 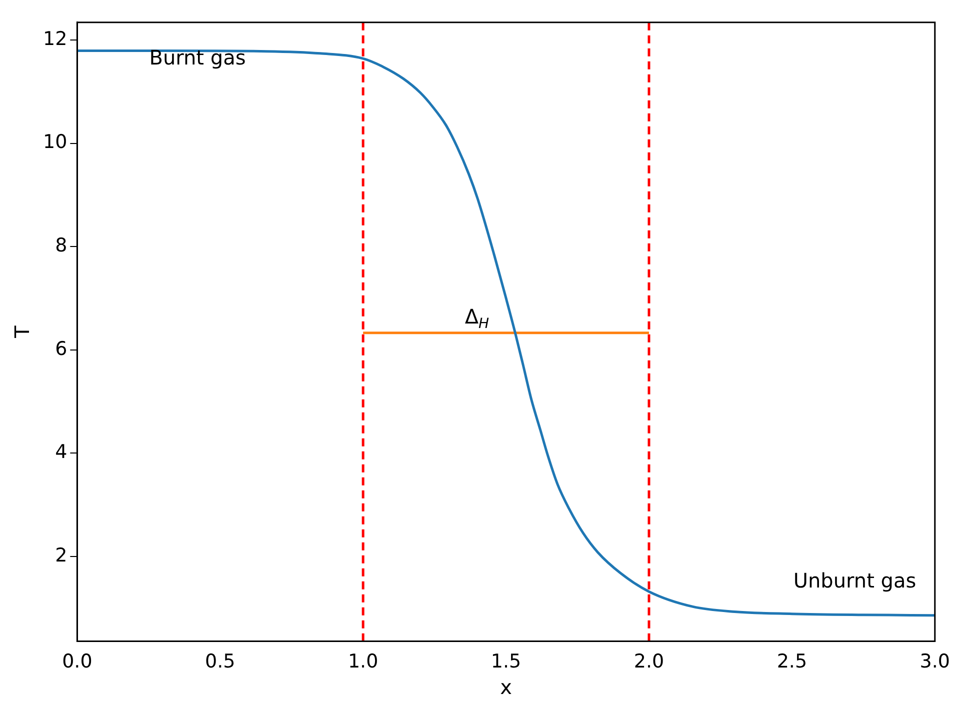 What do you see at coordinates (935, 661) in the screenshot?
I see `x-tick-label: 3.0` at bounding box center [935, 661].